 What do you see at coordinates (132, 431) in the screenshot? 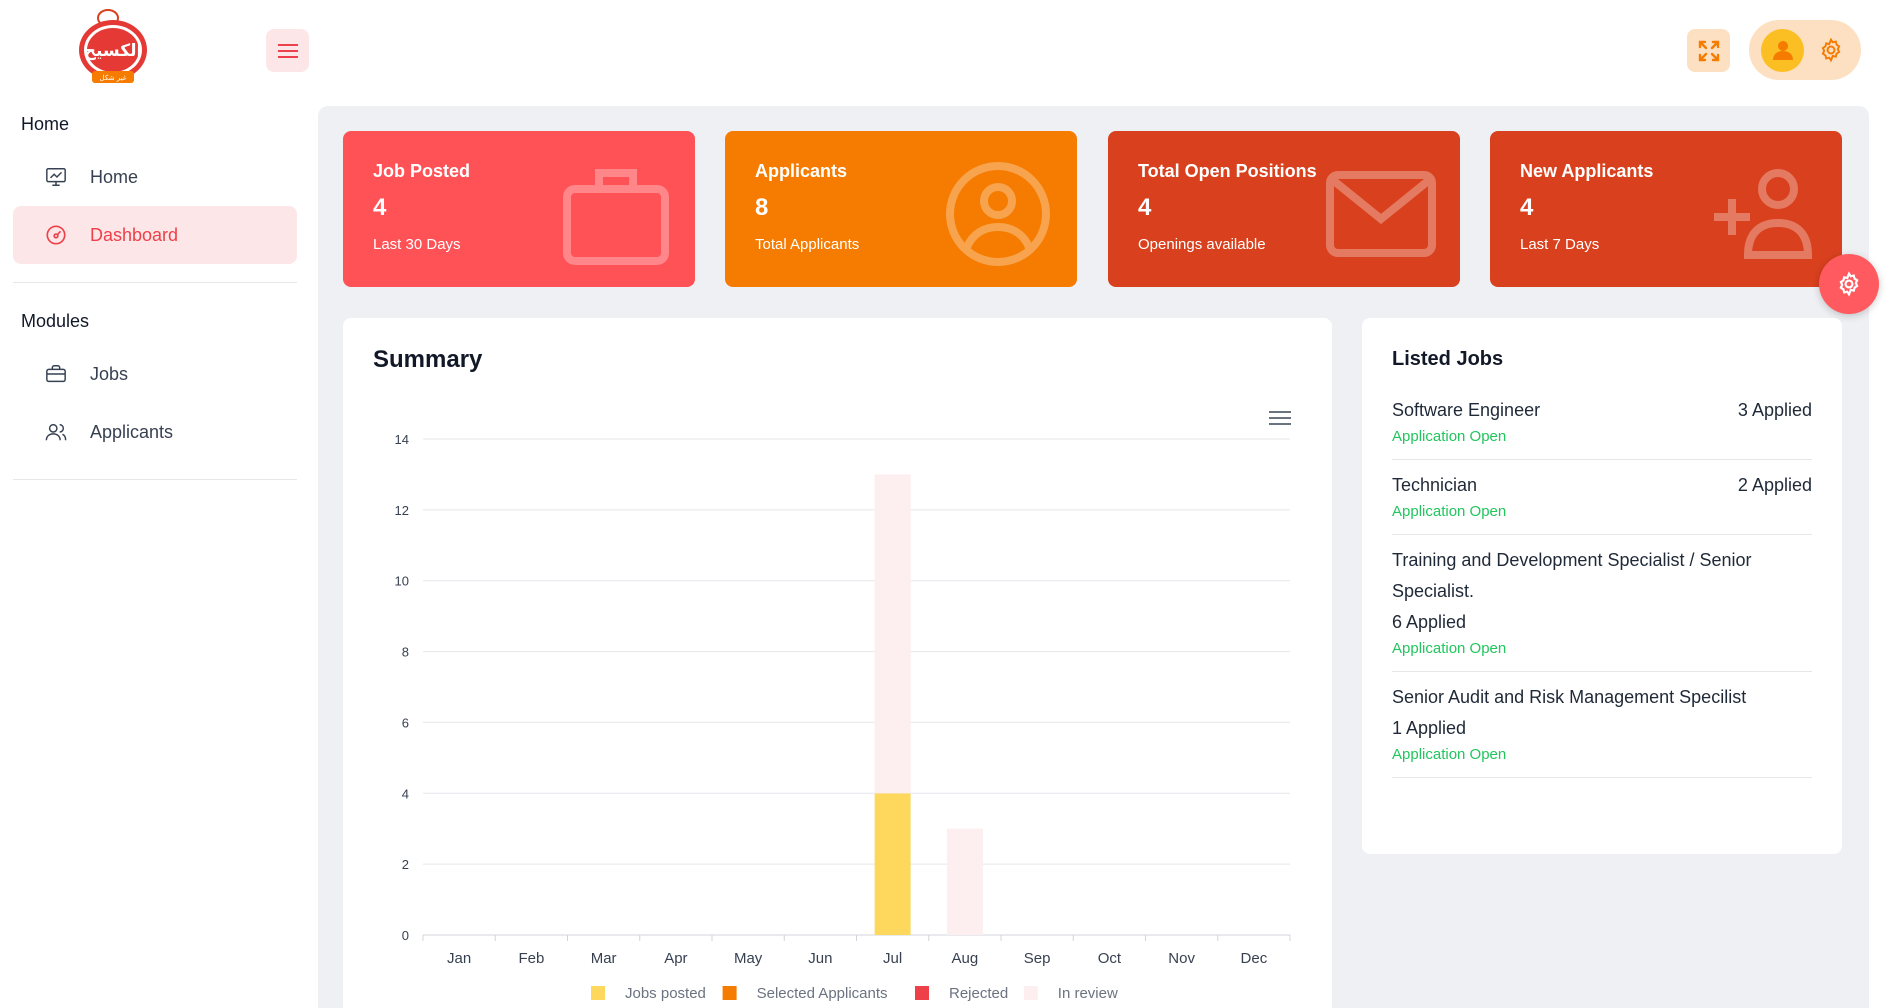
I see `sidebar-item-label: Applicants` at bounding box center [132, 431].